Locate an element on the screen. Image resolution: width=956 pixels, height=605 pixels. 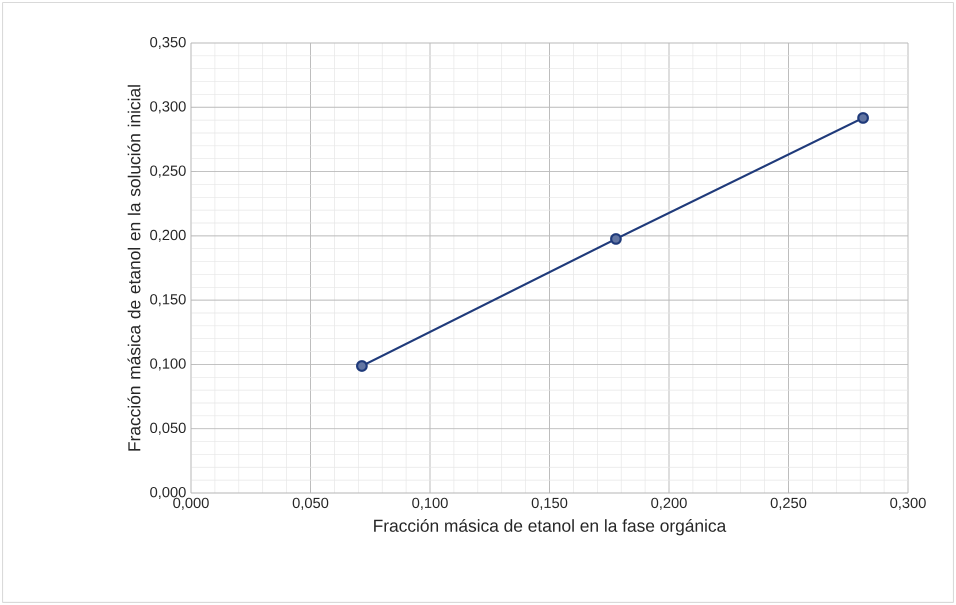
y-tick-label: 0,250 is located at coordinates (168, 172).